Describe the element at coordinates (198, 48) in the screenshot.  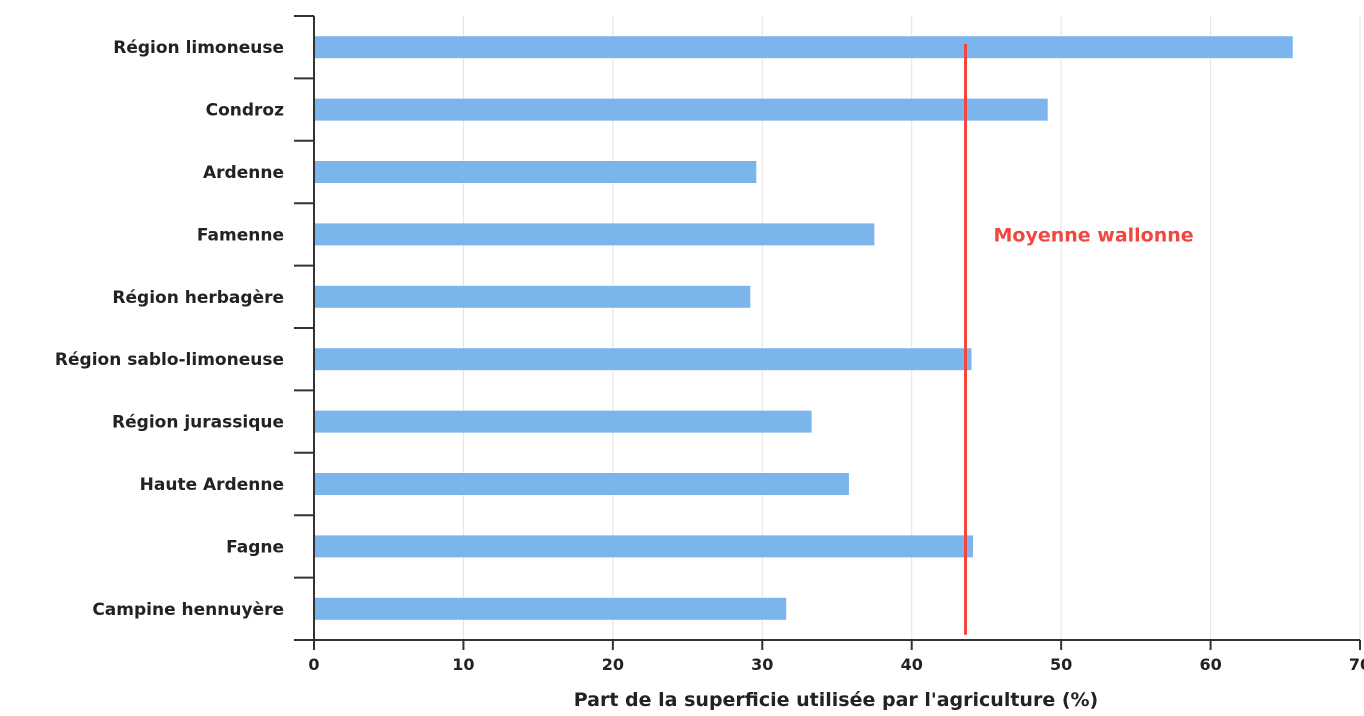
I see `category-label: Région limoneuse` at that location.